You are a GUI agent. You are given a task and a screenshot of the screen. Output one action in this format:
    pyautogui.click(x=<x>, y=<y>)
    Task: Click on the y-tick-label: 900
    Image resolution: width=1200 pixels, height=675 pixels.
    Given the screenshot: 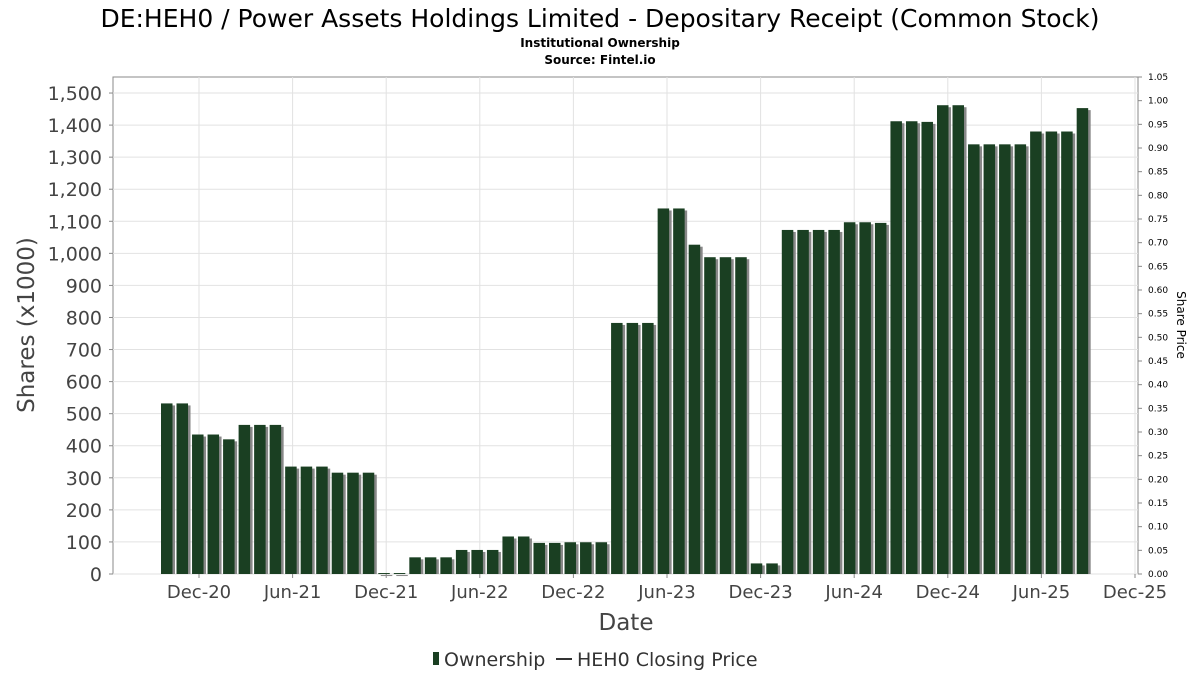 What is the action you would take?
    pyautogui.click(x=84, y=286)
    